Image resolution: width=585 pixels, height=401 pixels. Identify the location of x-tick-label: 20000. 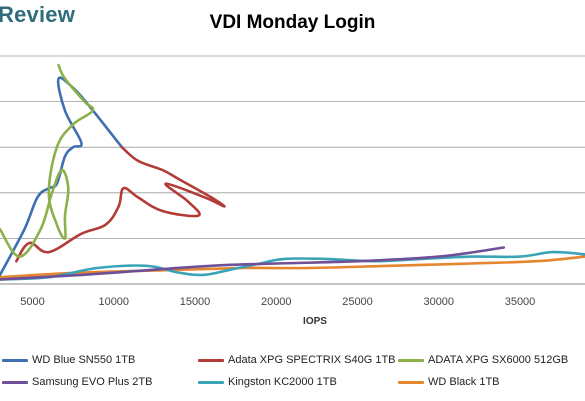
(276, 302).